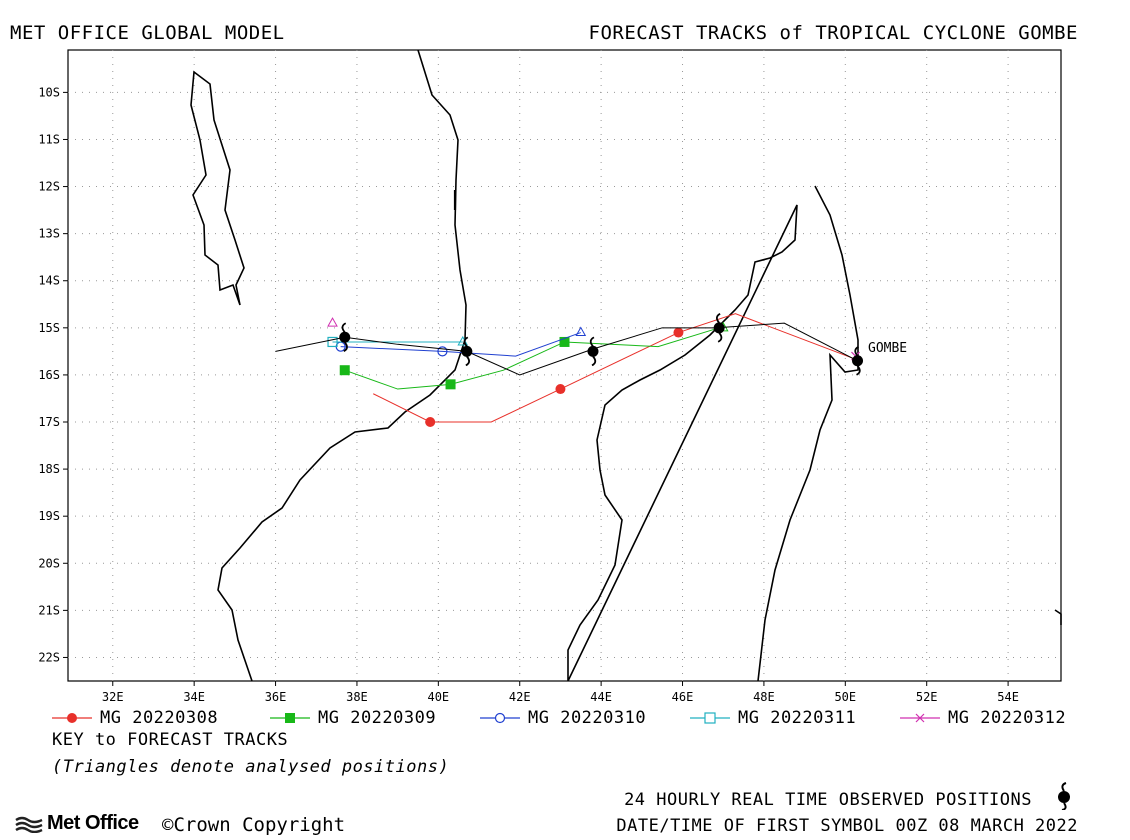  Describe the element at coordinates (927, 697) in the screenshot. I see `lon-tick-label: 52E` at that location.